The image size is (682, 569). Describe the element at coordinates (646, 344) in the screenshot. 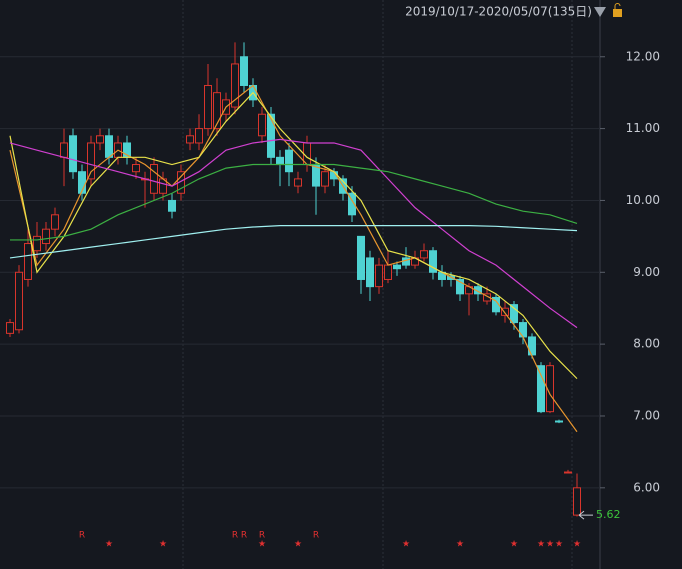

I see `y-tick-label: 8.00` at that location.